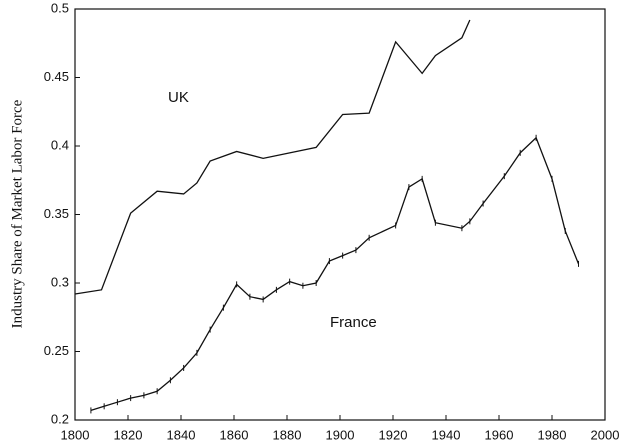  I want to click on x-tick-label: 1820, so click(128, 434).